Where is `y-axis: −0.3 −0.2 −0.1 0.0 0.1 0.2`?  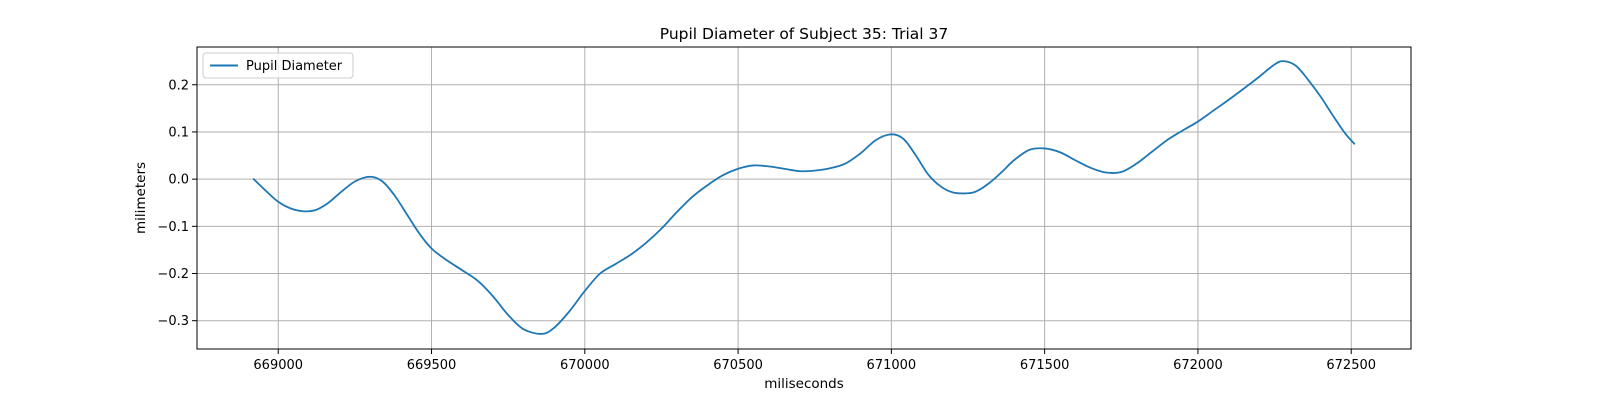 y-axis: −0.3 −0.2 −0.1 0.0 0.1 0.2 is located at coordinates (177, 203).